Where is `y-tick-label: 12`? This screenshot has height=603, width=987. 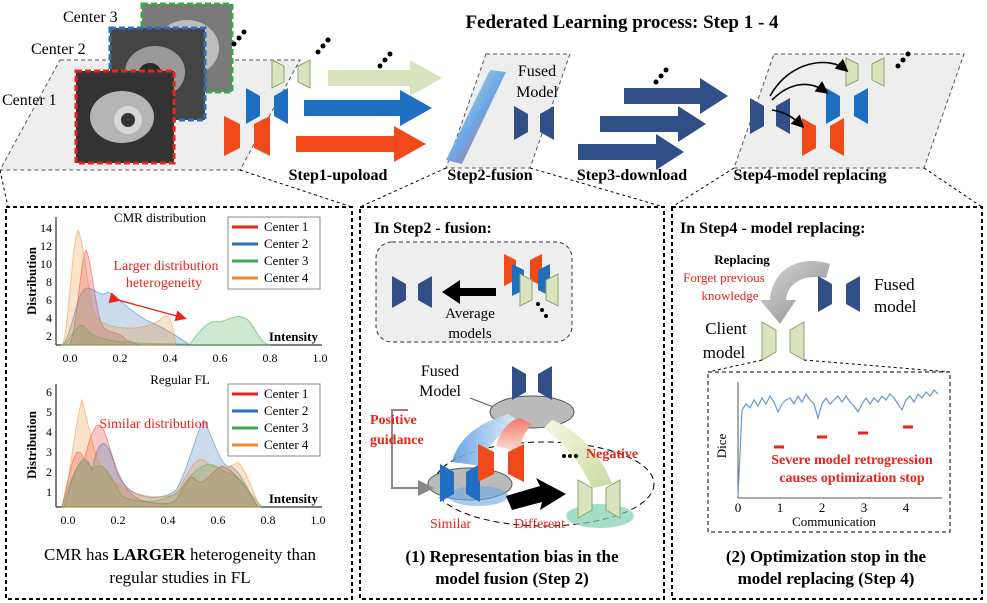
y-tick-label: 12 is located at coordinates (46, 246).